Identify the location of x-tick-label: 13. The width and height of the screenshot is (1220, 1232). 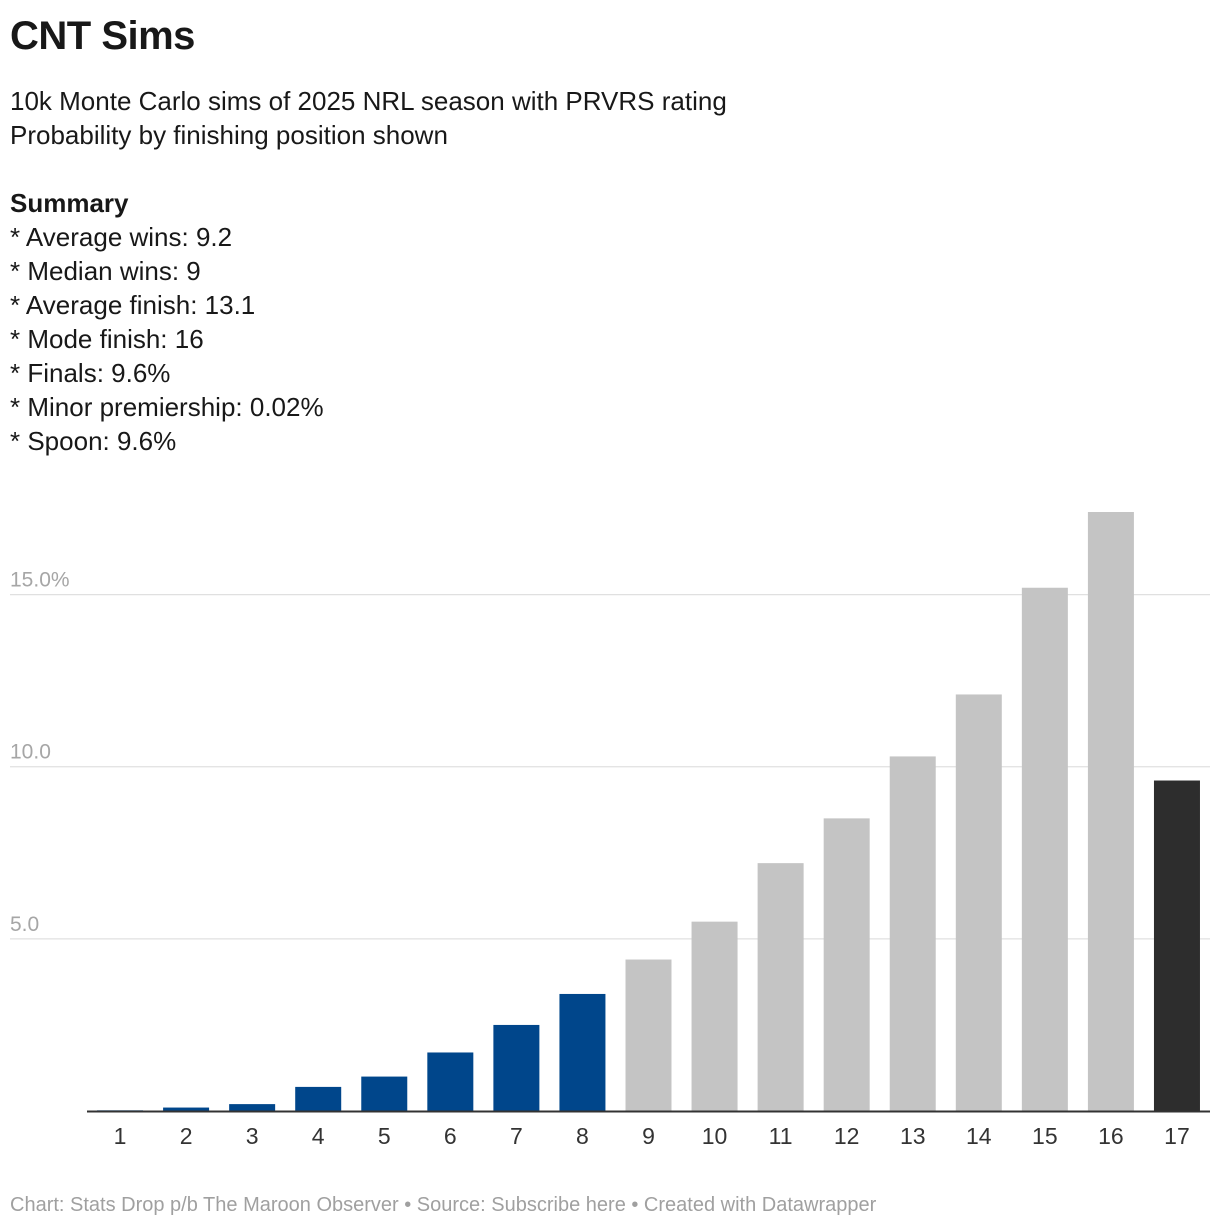
(913, 1136).